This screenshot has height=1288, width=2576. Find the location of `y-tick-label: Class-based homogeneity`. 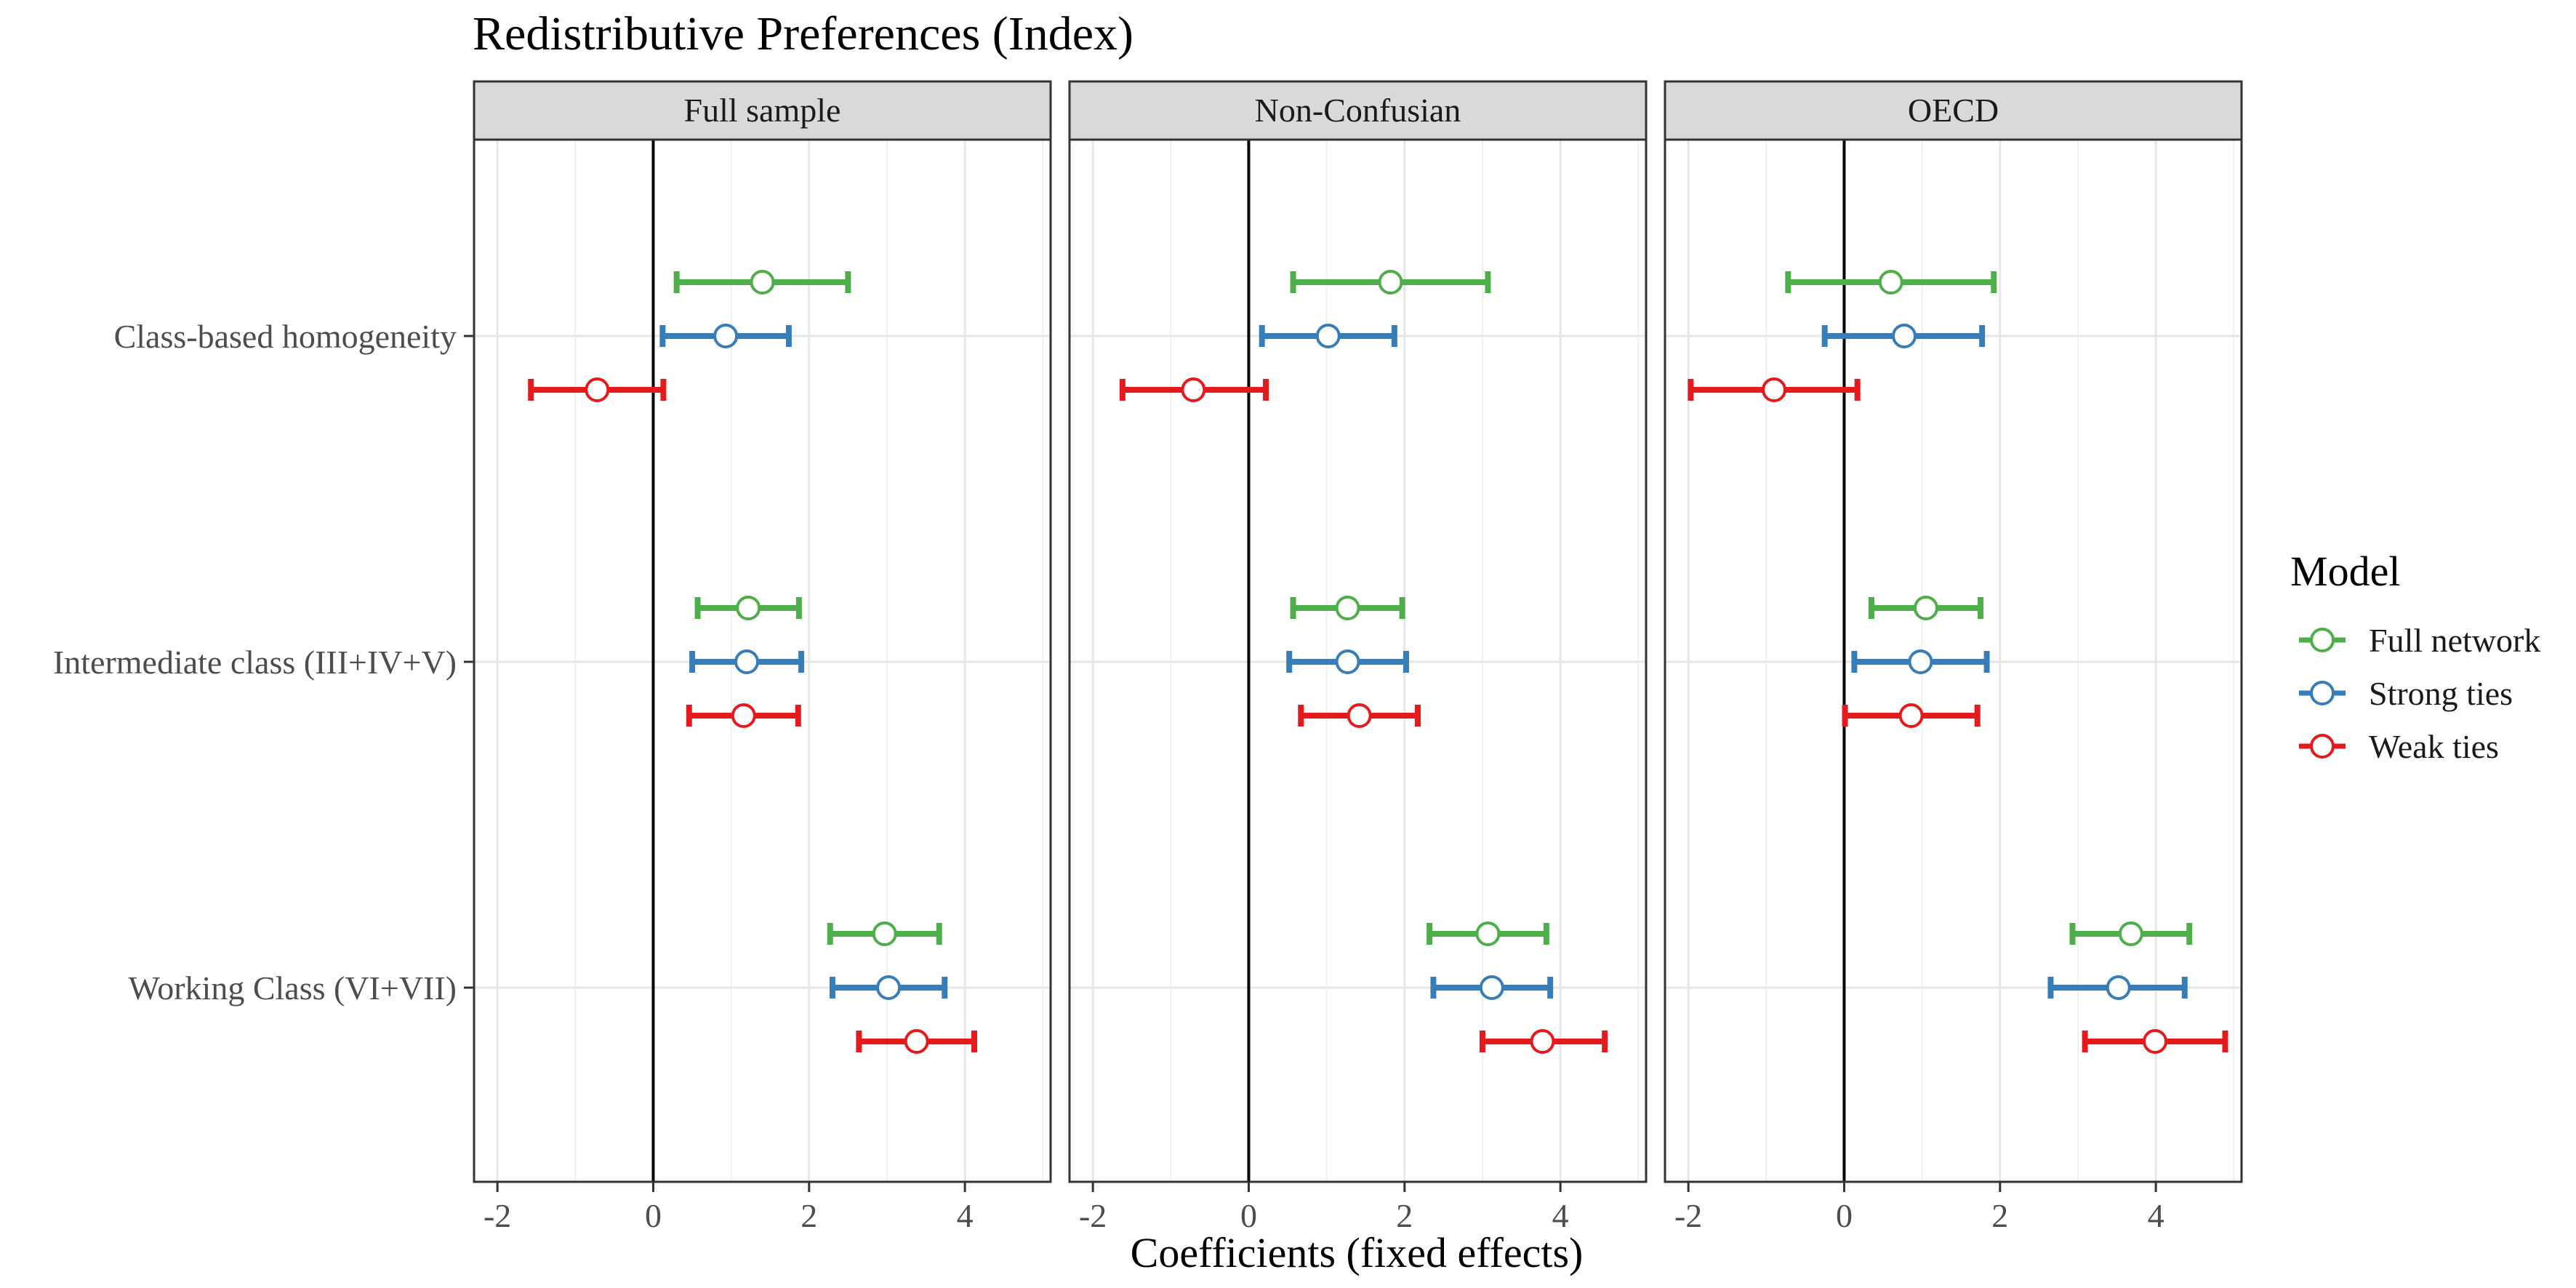

y-tick-label: Class-based homogeneity is located at coordinates (286, 336).